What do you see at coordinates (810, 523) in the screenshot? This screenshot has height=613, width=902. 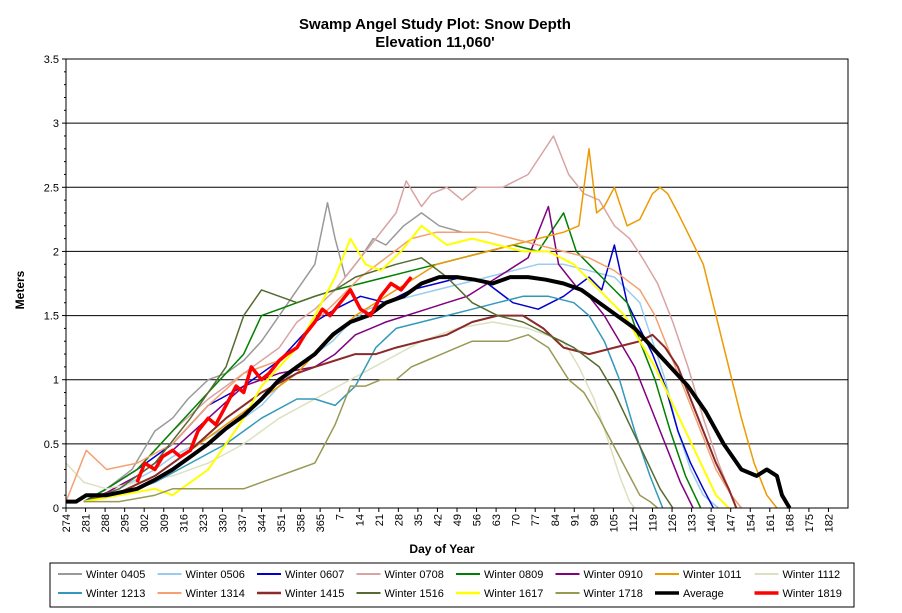 I see `x-tick-label: 175` at bounding box center [810, 523].